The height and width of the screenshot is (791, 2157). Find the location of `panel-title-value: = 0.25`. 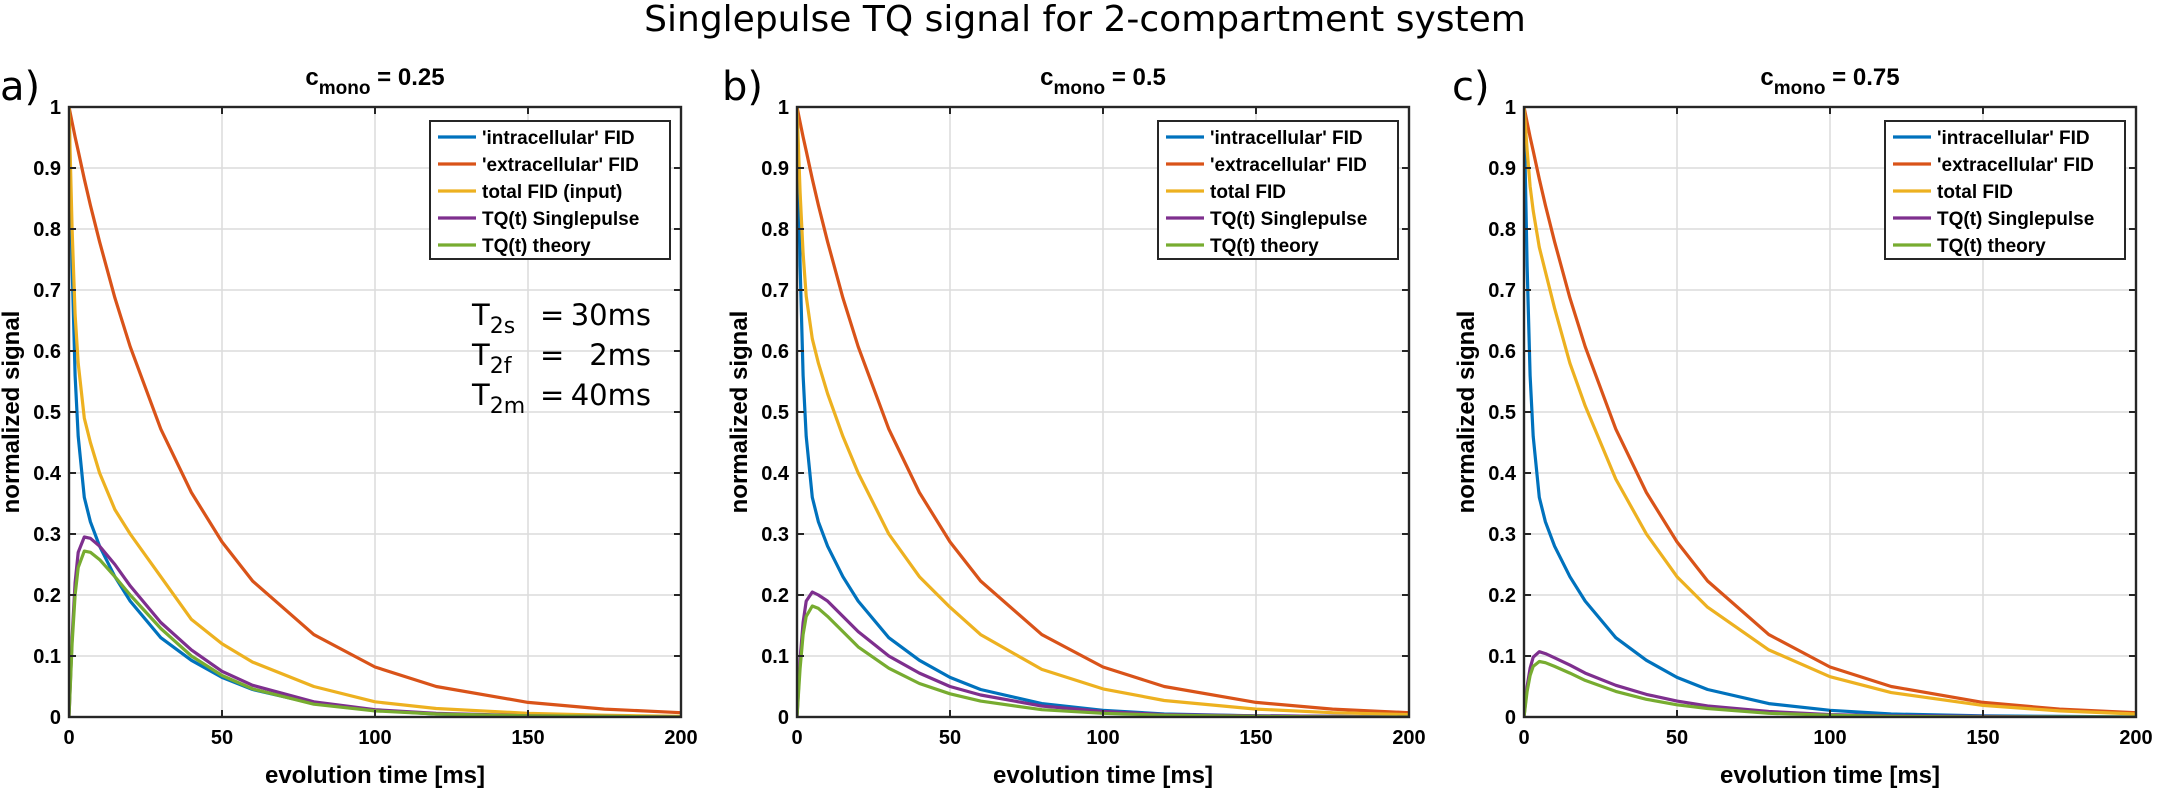

panel-title-value: = 0.25 is located at coordinates (408, 77).